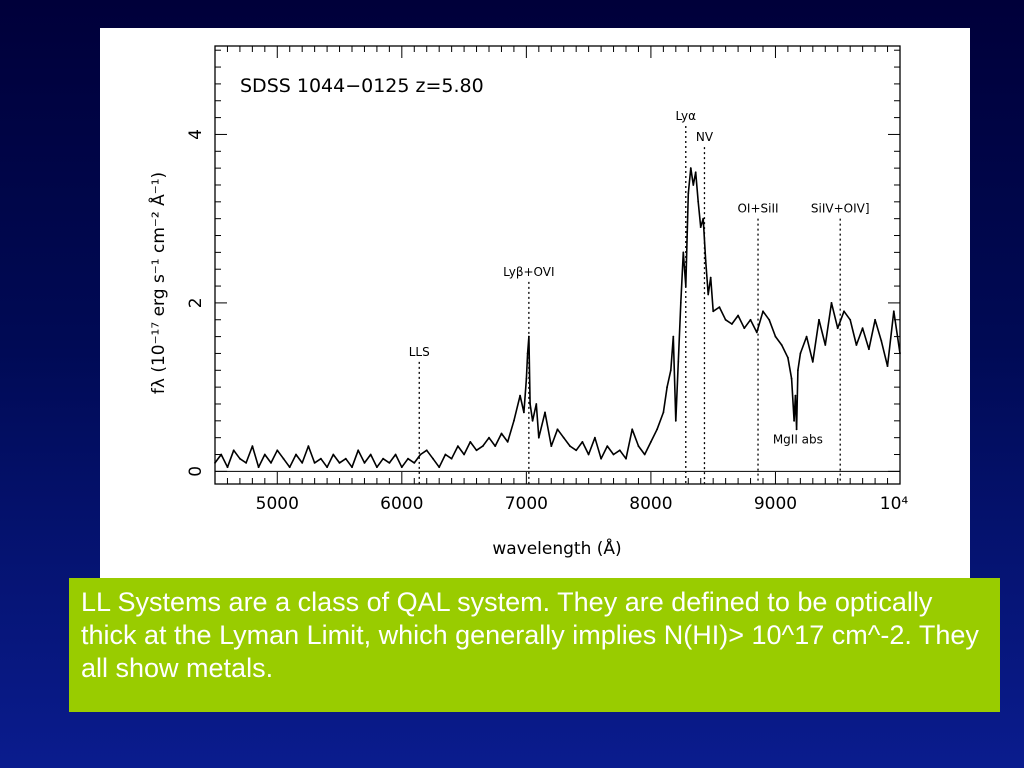 Image resolution: width=1024 pixels, height=768 pixels. I want to click on y-axis-label: fλ (10⁻¹⁷ erg s⁻¹ cm⁻² Å⁻¹), so click(158, 283).